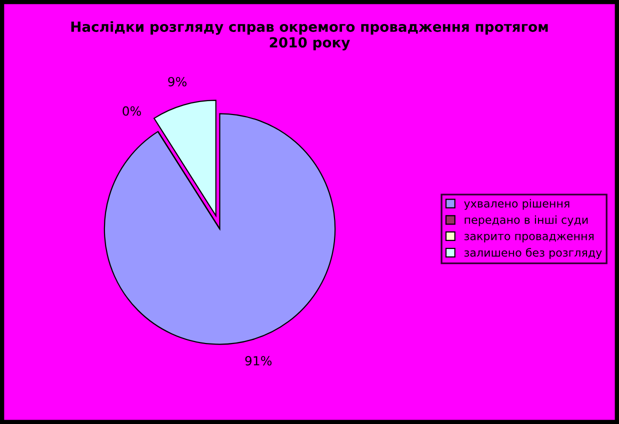 The width and height of the screenshot is (619, 424). Describe the element at coordinates (309, 35) in the screenshot. I see `chart-title: Наслідки розгляду справ окремого провадження протягом 2010 року` at that location.